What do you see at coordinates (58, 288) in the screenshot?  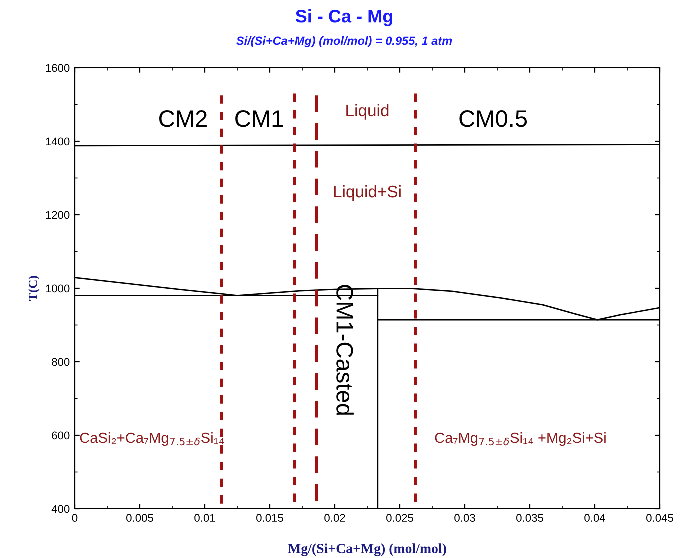 I see `y-tick-label: 1000` at bounding box center [58, 288].